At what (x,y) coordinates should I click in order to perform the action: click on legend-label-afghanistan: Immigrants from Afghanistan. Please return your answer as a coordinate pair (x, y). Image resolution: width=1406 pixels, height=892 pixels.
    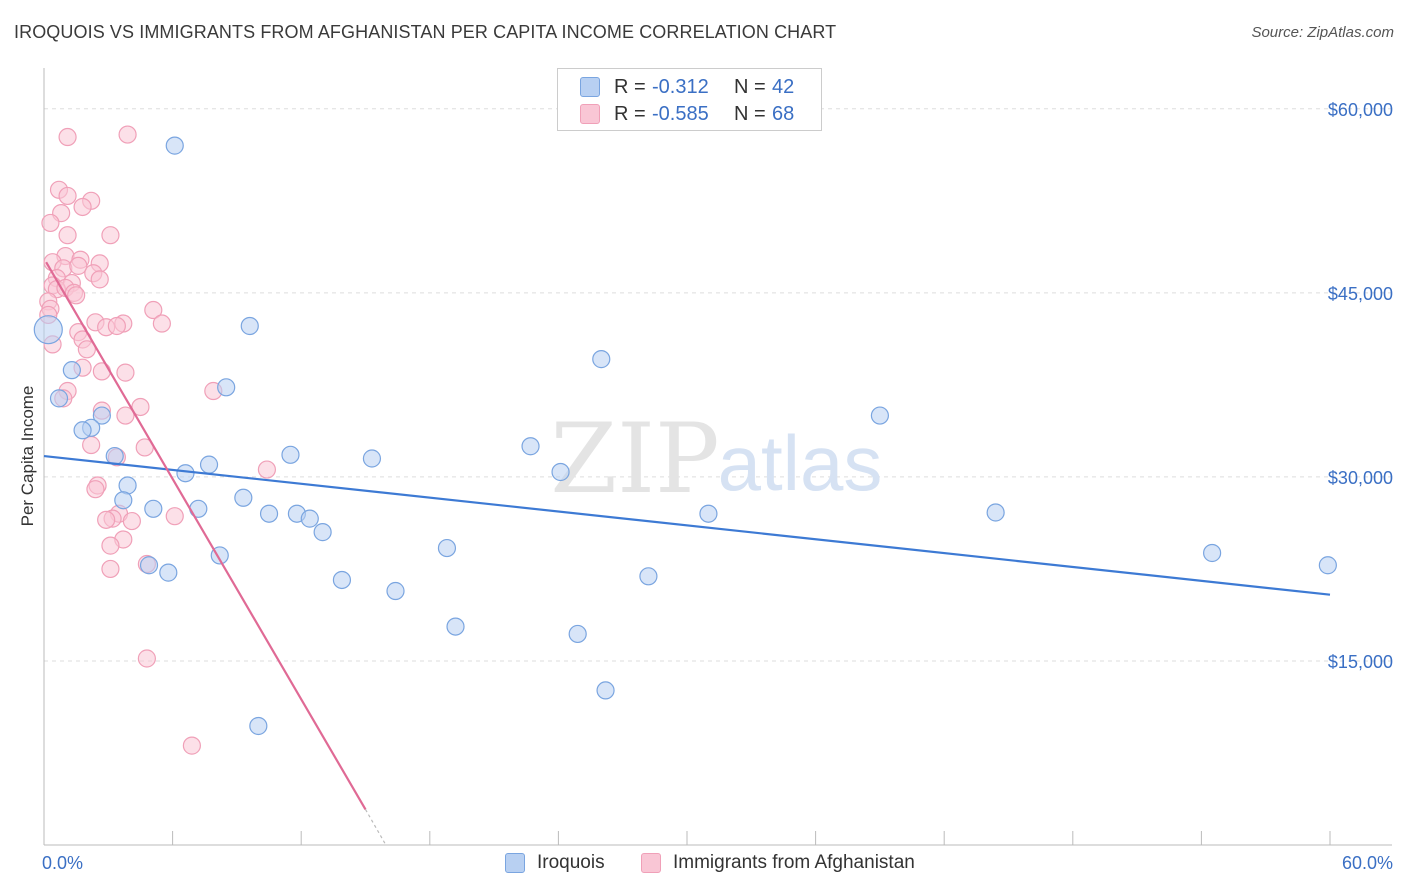
    Looking at the image, I should click on (794, 862).